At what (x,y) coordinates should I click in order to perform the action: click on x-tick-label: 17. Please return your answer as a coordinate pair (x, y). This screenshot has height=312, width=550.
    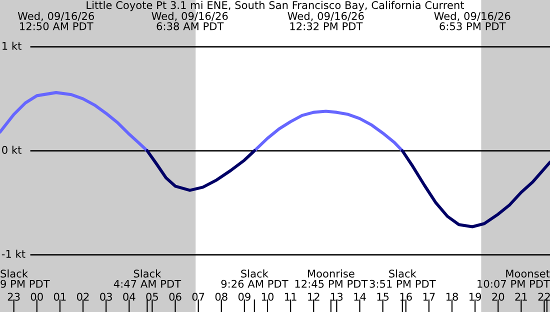
    Looking at the image, I should click on (429, 296).